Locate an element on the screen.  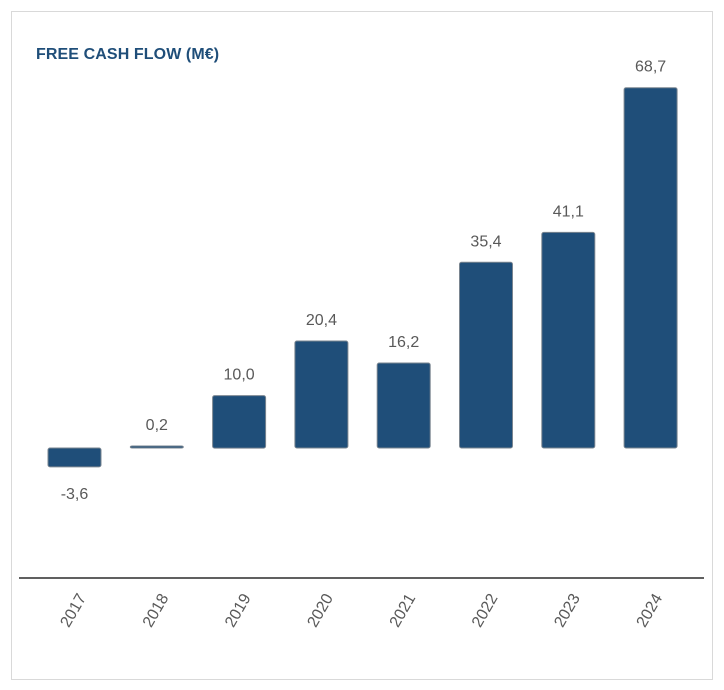
value-label-2019: 10,0 is located at coordinates (239, 375).